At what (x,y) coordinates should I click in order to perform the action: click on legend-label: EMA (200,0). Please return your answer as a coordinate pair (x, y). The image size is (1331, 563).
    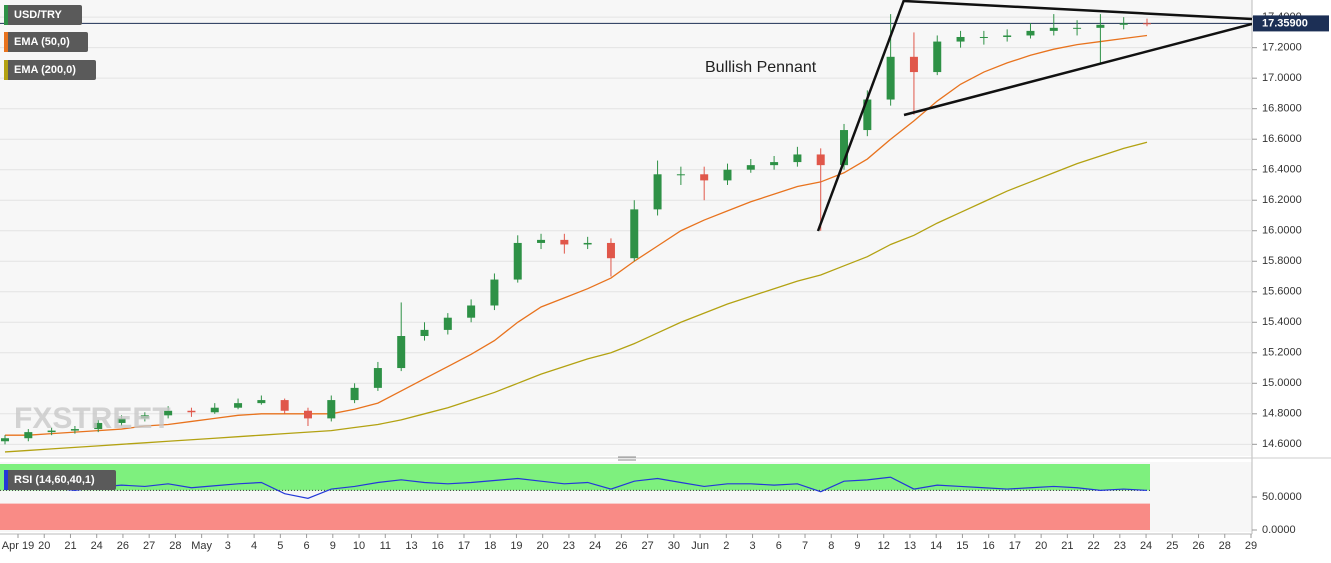
    Looking at the image, I should click on (45, 70).